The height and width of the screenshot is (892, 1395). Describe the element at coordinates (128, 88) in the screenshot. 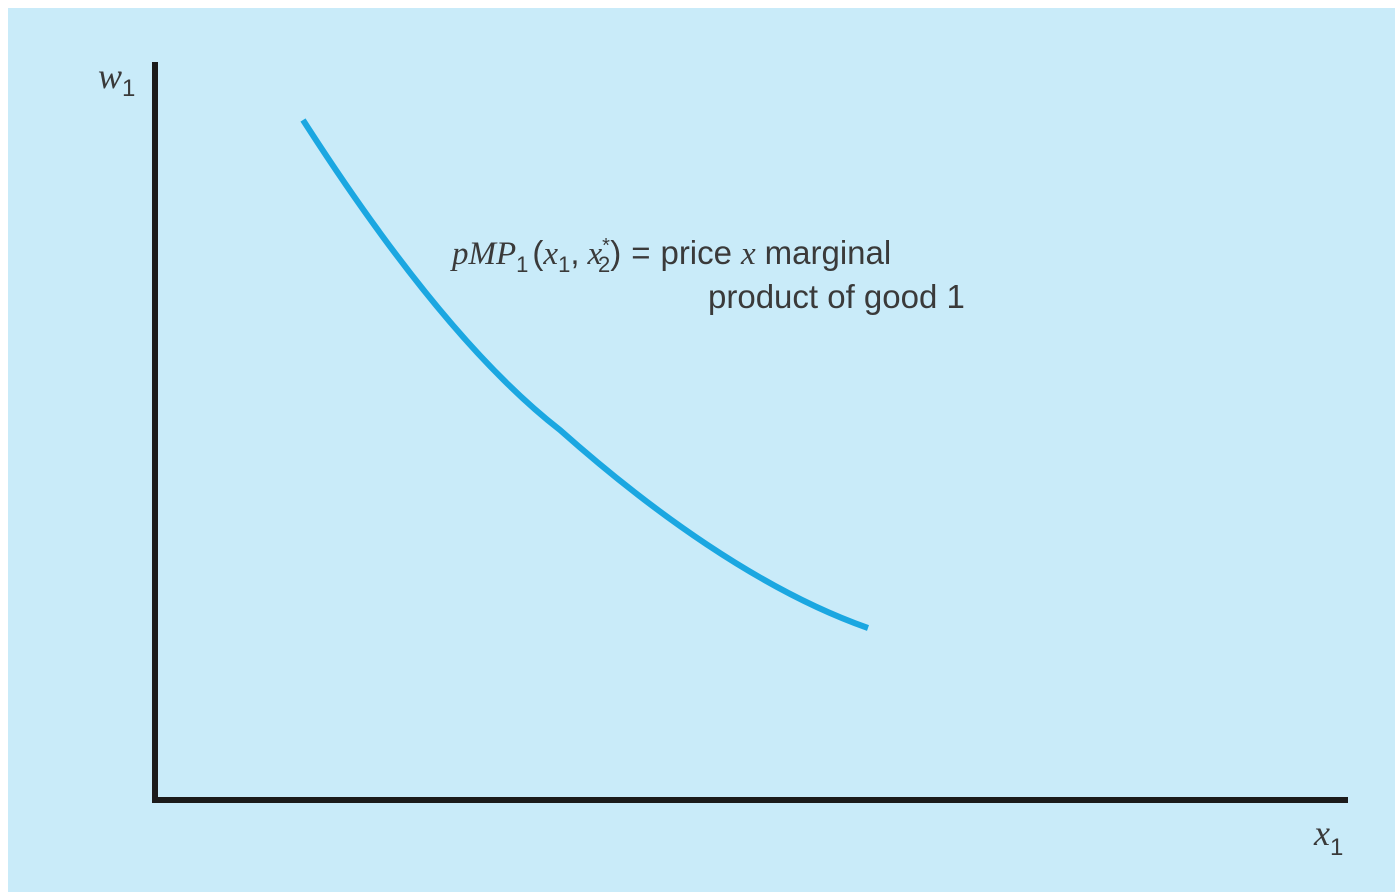

I see `y-label-sub: 1` at that location.